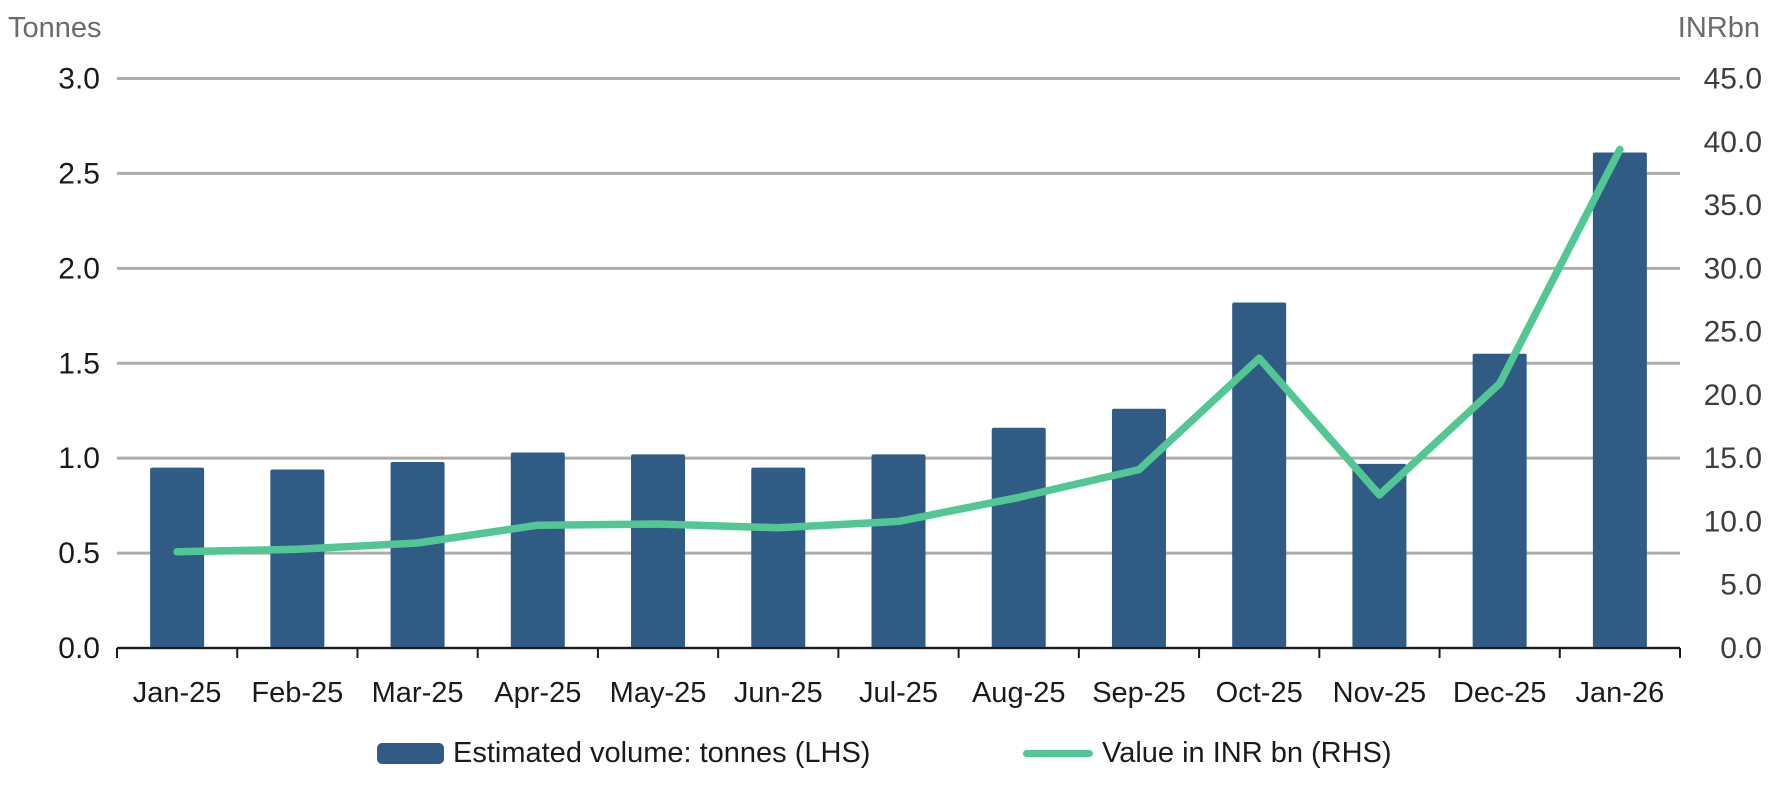 This screenshot has height=796, width=1768. Describe the element at coordinates (537, 693) in the screenshot. I see `x-tick-label-Apr-25: Apr-25` at that location.